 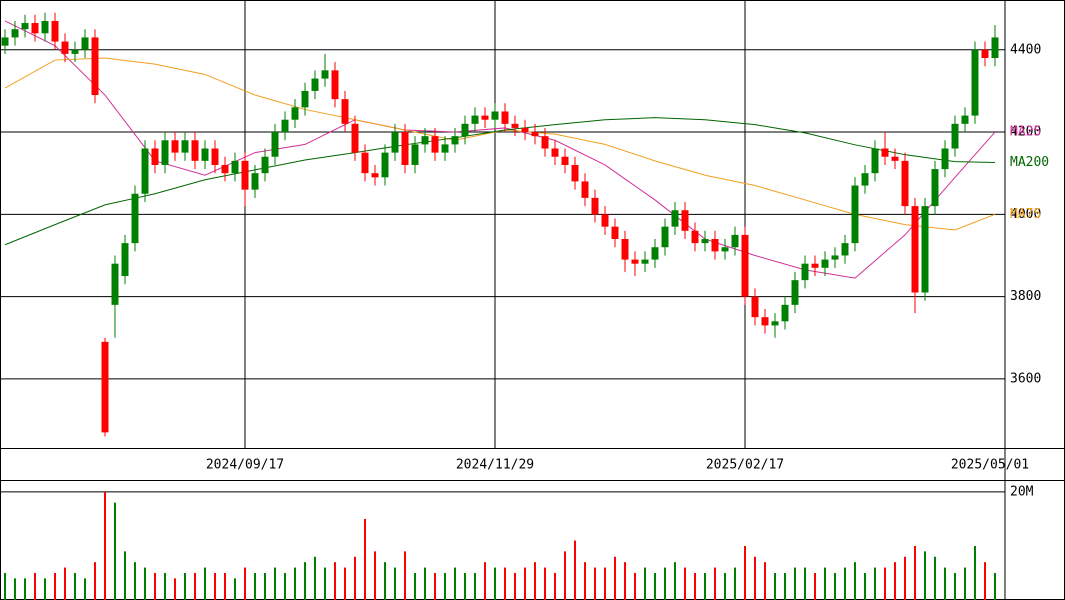 I want to click on x-tick-label: 2025/05/01, so click(x=990, y=465).